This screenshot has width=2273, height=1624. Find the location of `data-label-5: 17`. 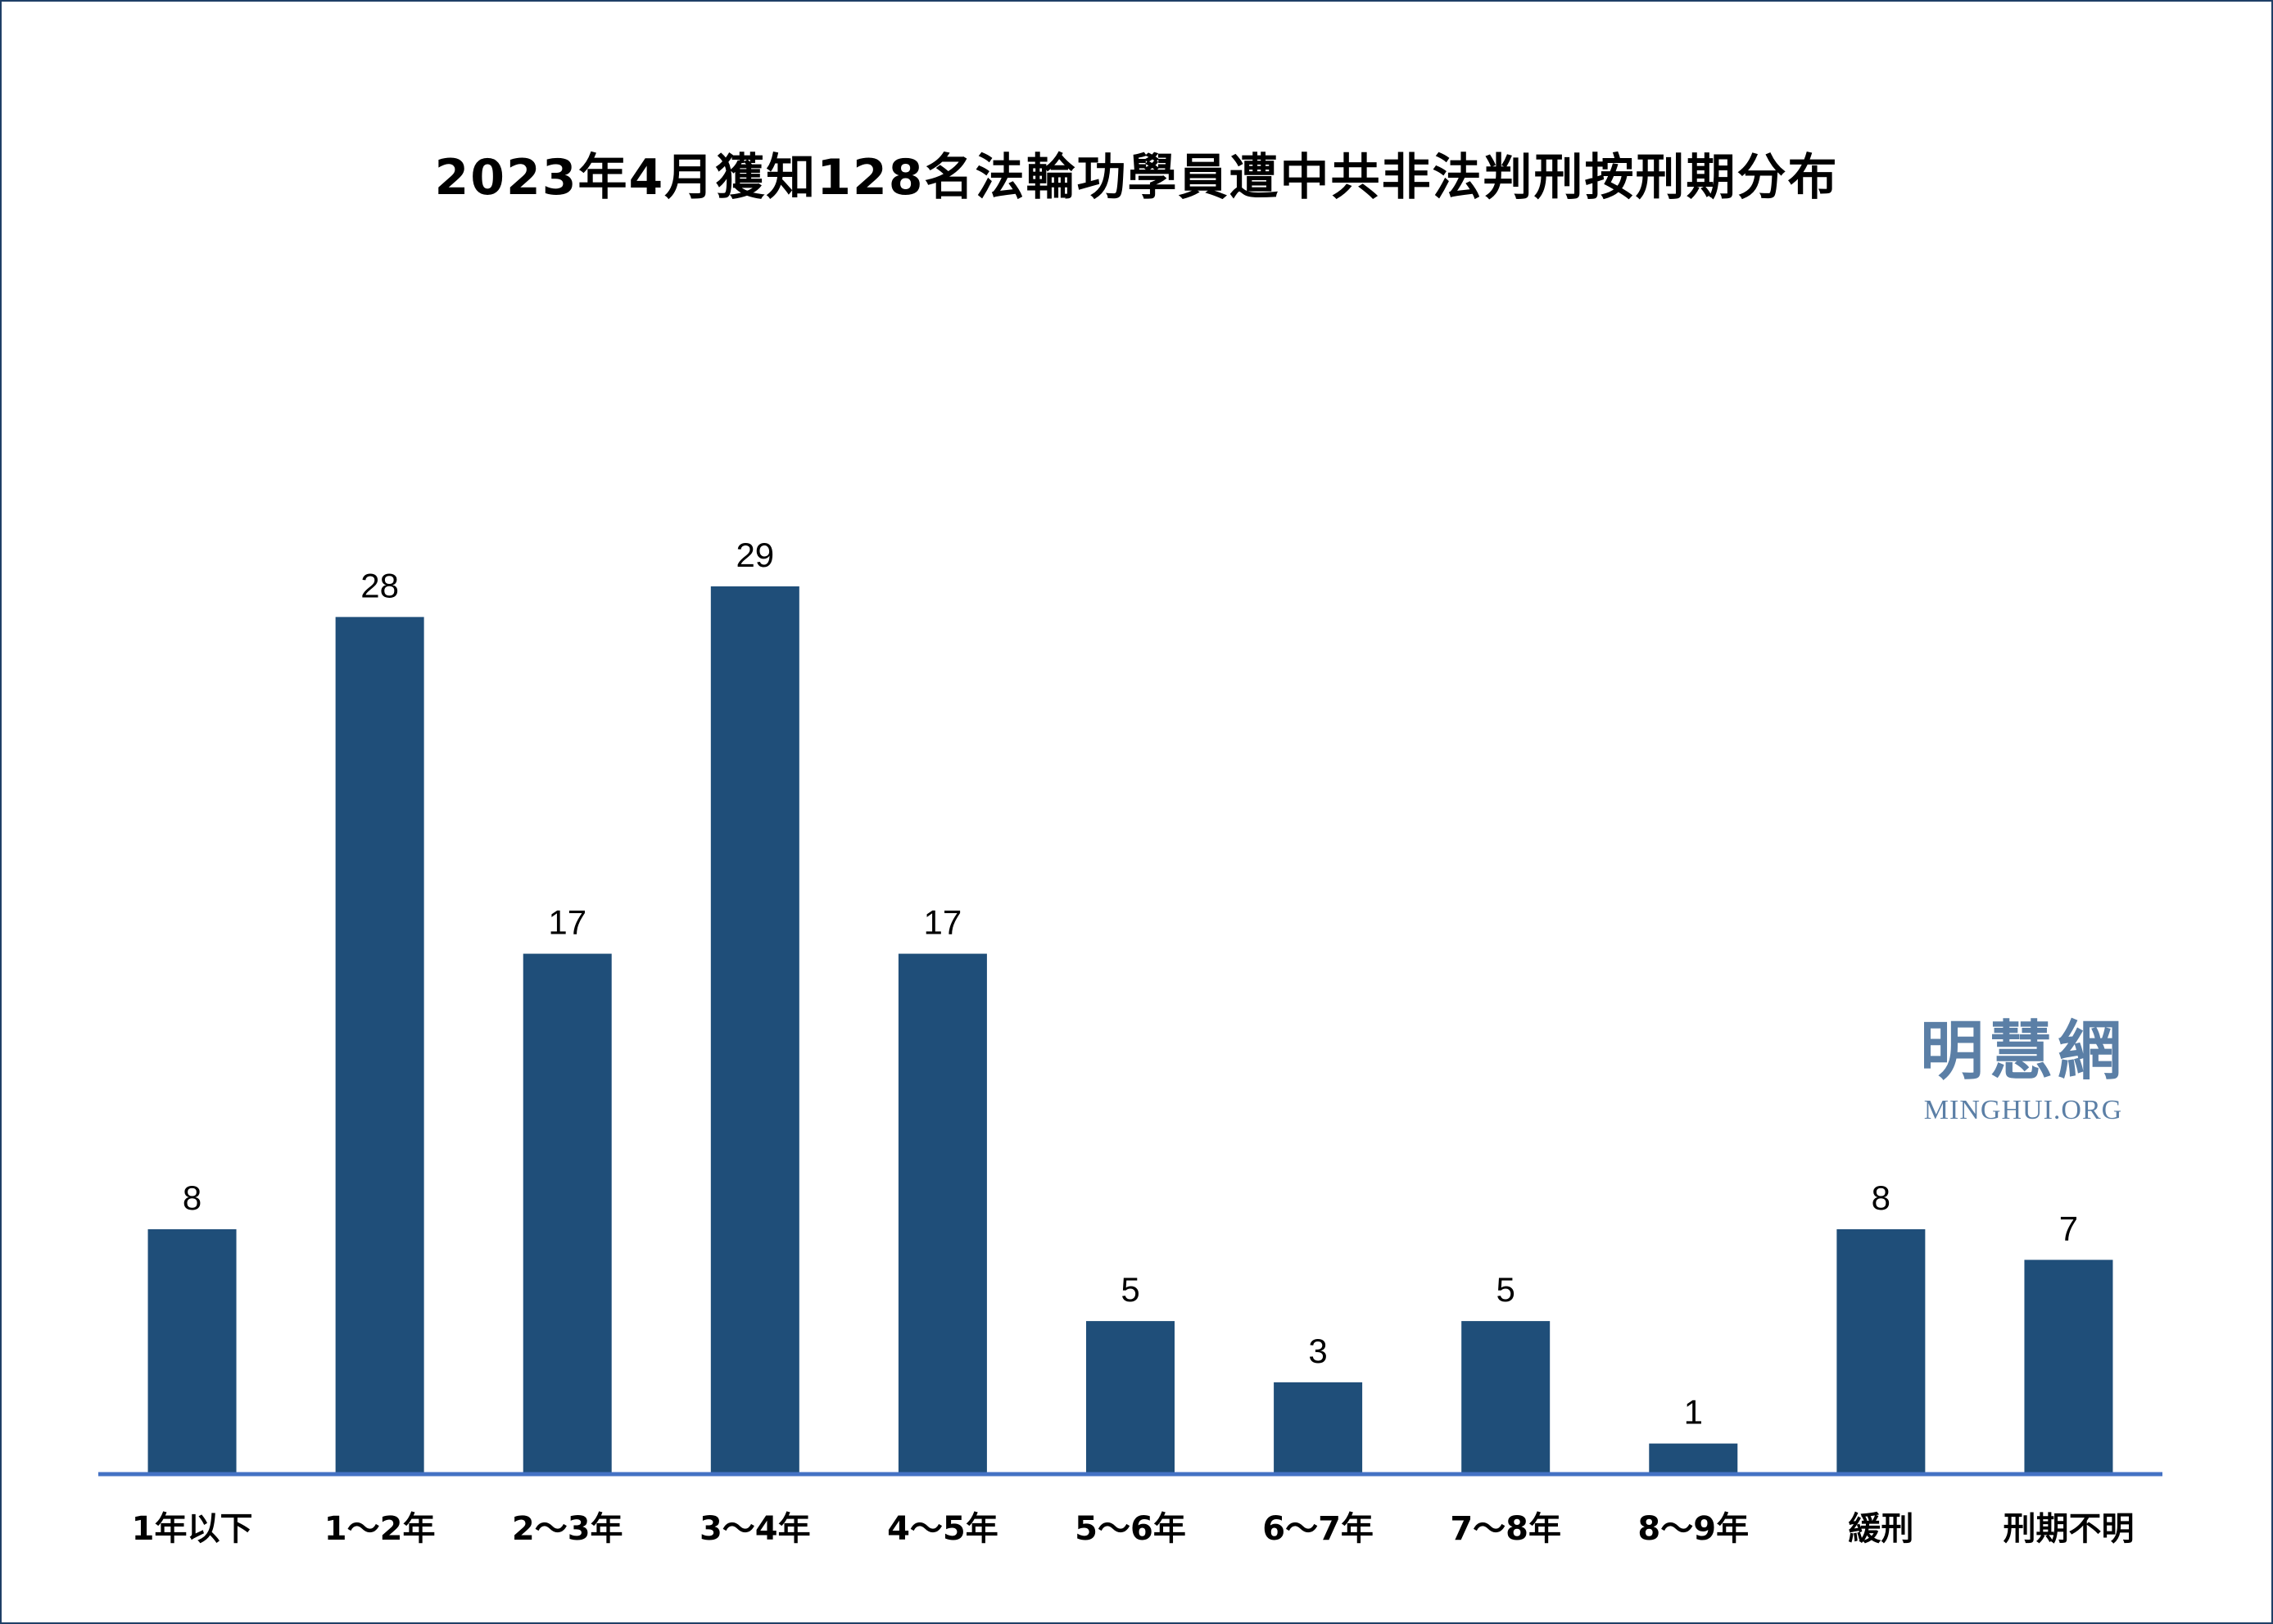

data-label-5: 17 is located at coordinates (943, 922).